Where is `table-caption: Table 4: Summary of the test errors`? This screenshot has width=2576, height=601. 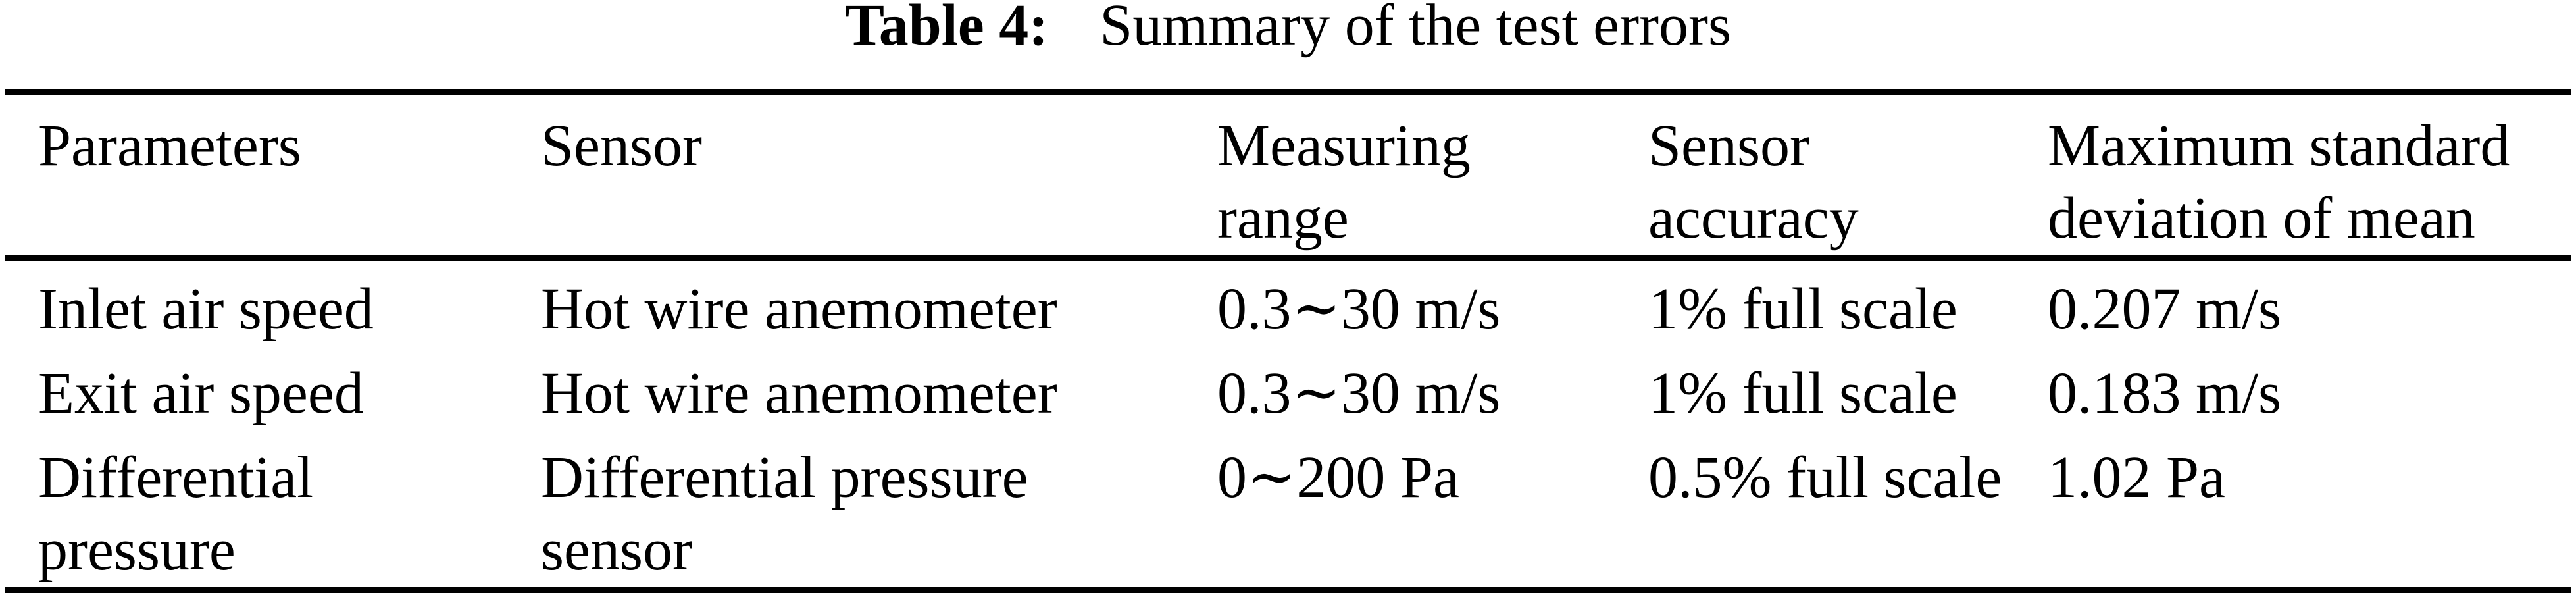 table-caption: Table 4: Summary of the test errors is located at coordinates (1288, 31).